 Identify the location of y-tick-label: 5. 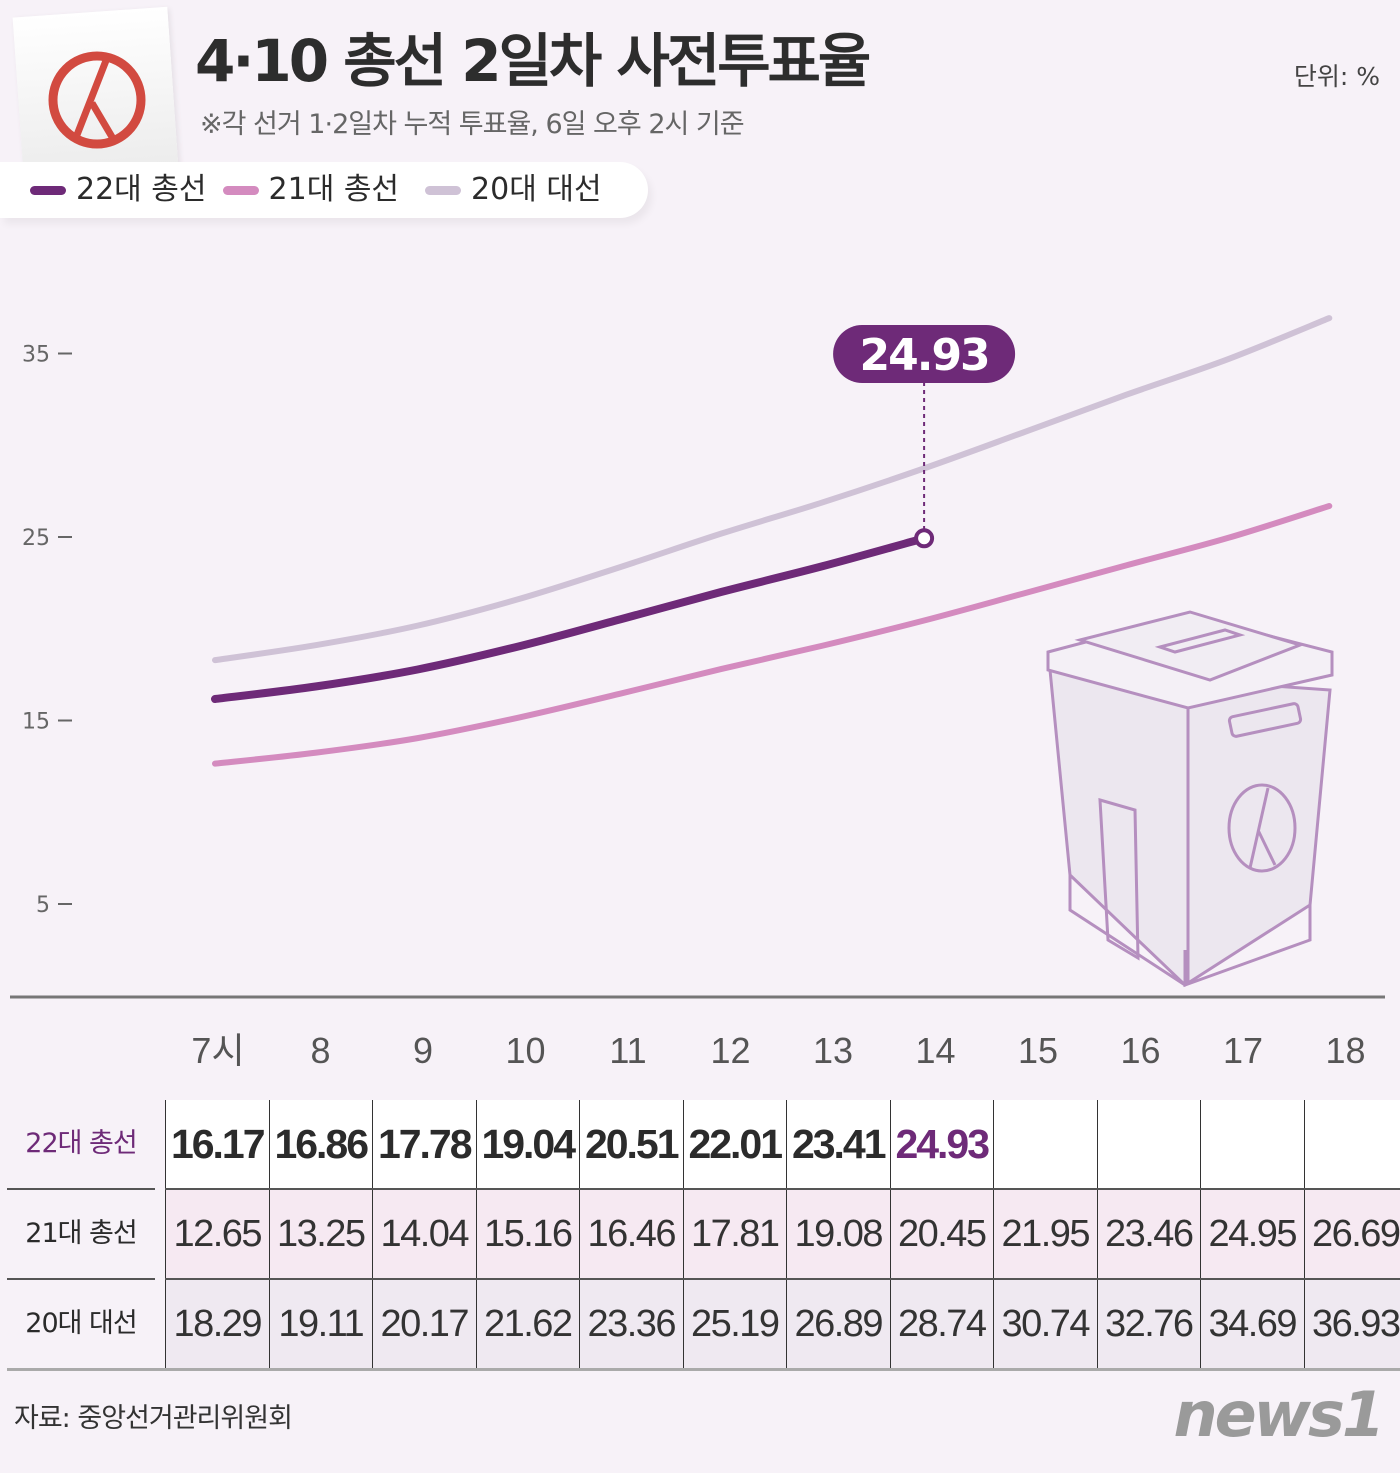
(43, 905).